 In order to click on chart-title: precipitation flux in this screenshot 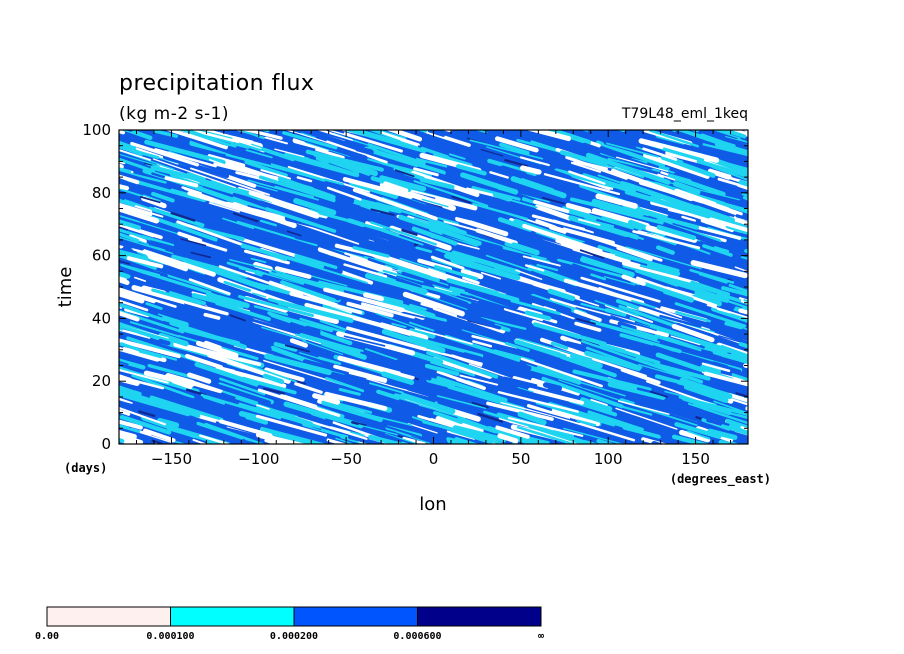, I will do `click(216, 83)`.